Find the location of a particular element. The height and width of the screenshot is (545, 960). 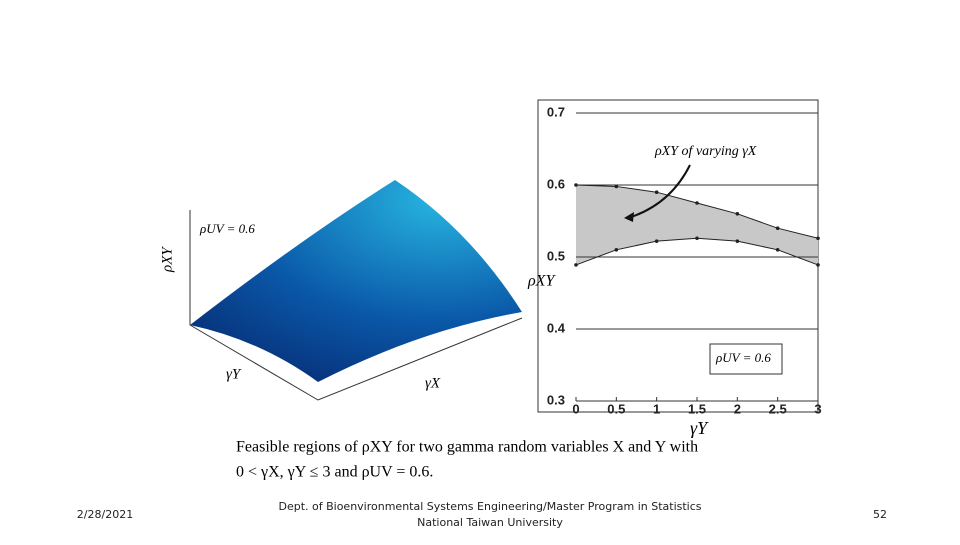

legend-text: ρUV = 0.6 is located at coordinates (743, 357).